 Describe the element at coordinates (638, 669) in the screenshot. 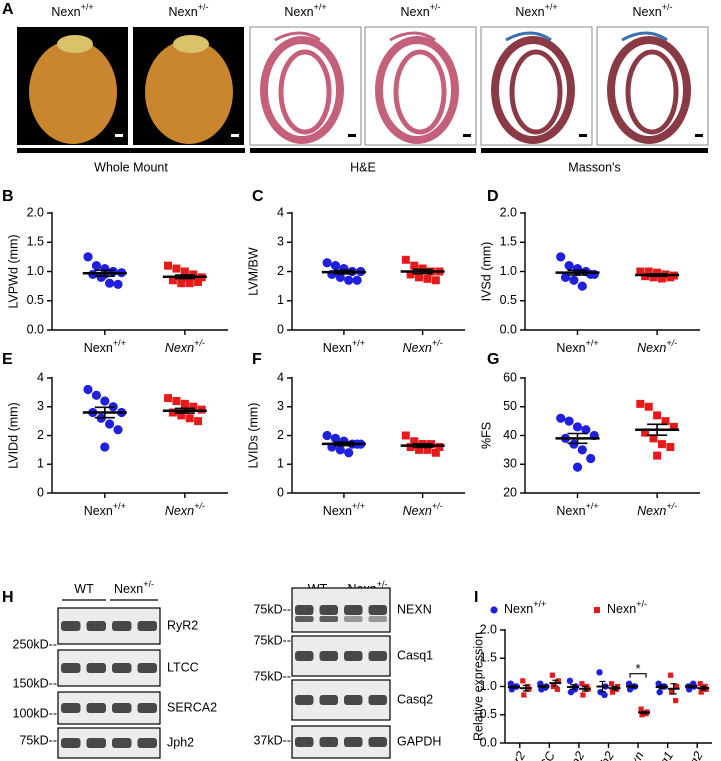

I see `significance-label: *` at that location.